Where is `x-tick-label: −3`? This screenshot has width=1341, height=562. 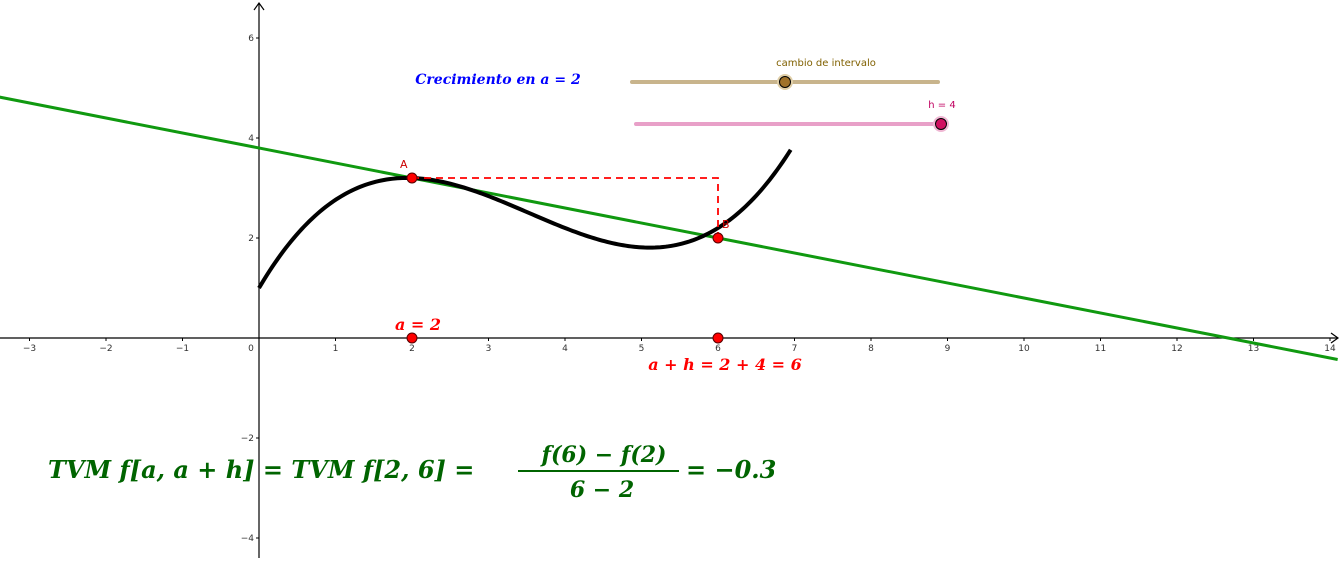 x-tick-label: −3 is located at coordinates (29, 349).